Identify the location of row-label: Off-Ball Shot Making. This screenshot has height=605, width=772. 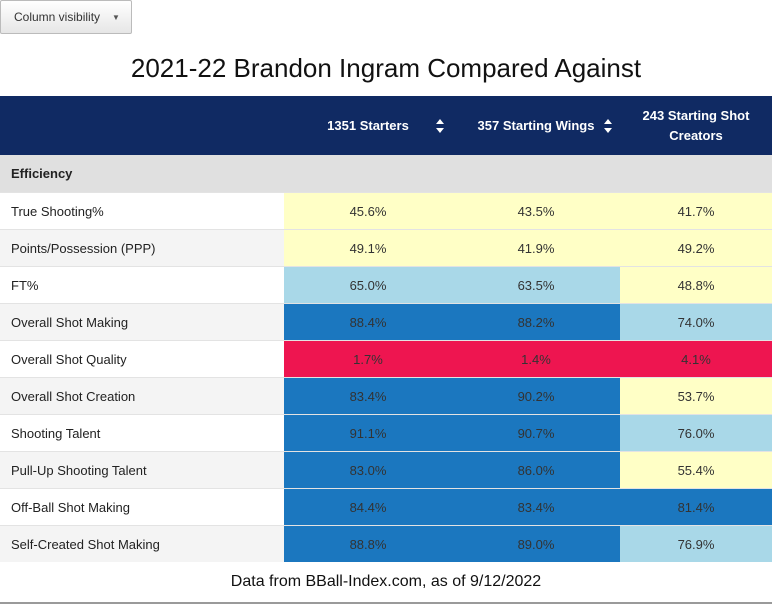
(142, 507).